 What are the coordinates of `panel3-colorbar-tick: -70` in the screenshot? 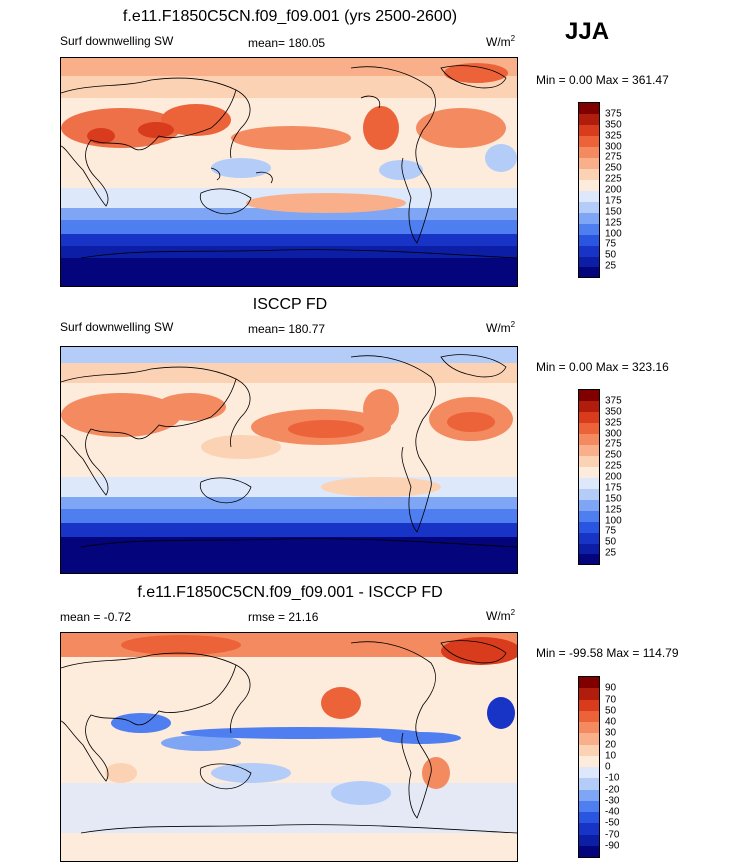 It's located at (612, 834).